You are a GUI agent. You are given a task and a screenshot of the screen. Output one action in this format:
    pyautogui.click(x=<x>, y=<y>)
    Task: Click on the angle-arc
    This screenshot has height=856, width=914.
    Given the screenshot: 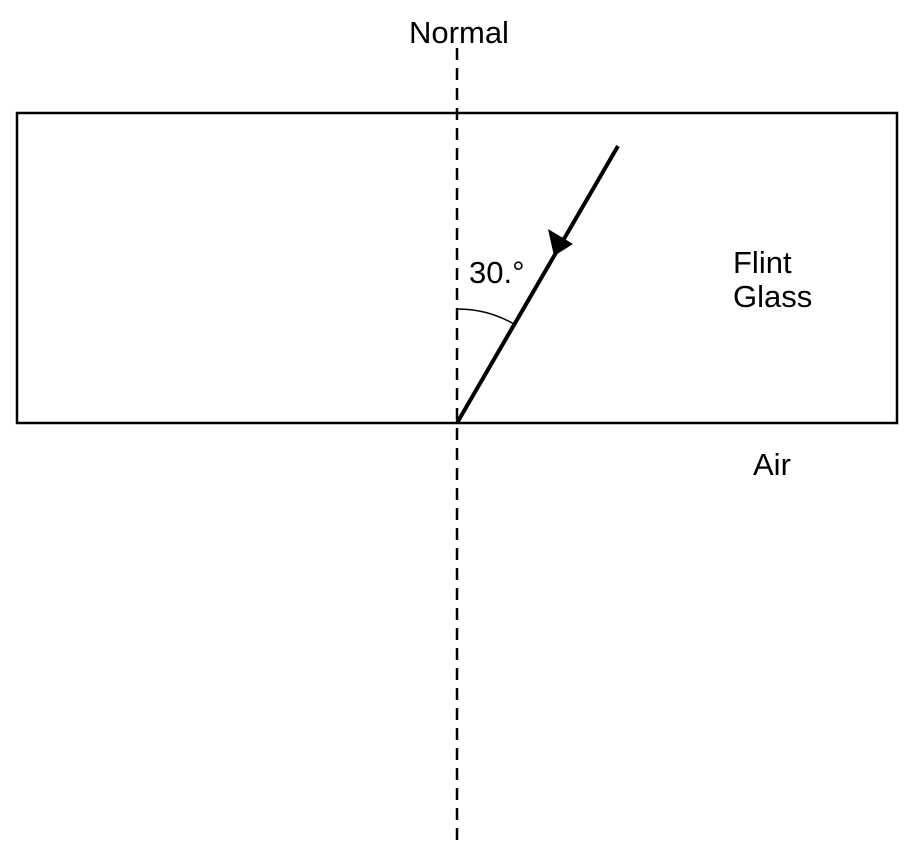 What is the action you would take?
    pyautogui.click(x=485, y=316)
    